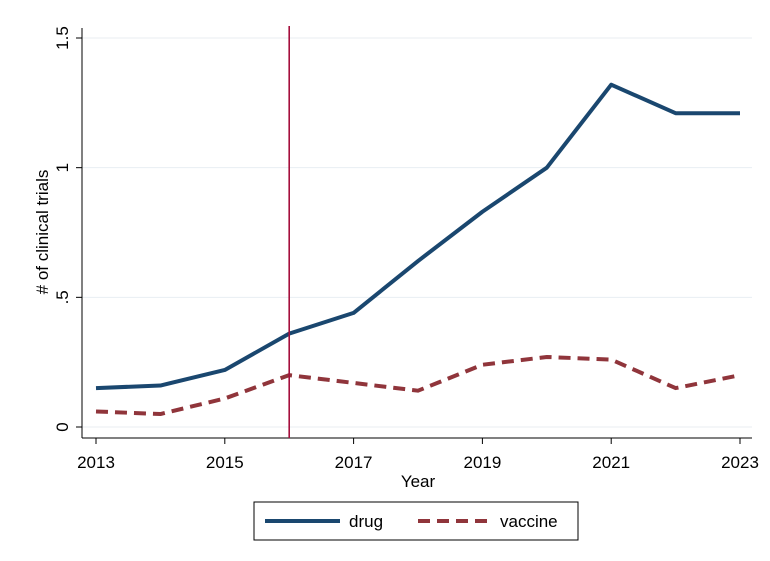  Describe the element at coordinates (225, 462) in the screenshot. I see `x-tick-label: 2015` at that location.